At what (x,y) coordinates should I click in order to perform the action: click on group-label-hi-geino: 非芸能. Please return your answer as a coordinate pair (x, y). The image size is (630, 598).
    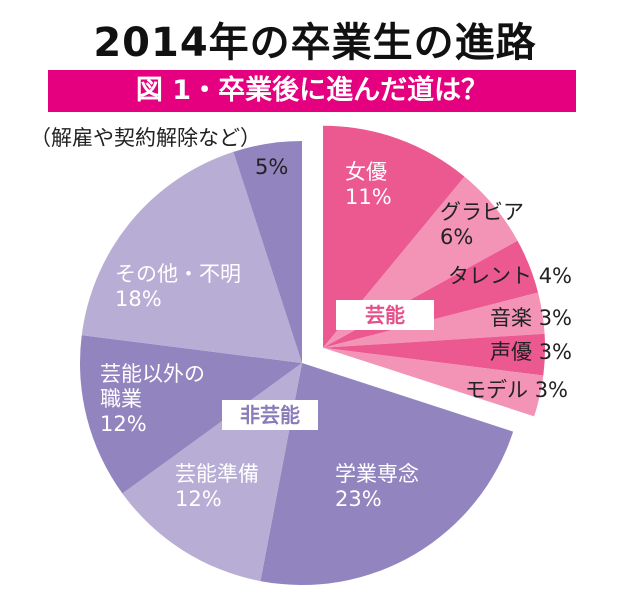
    Looking at the image, I should click on (270, 415).